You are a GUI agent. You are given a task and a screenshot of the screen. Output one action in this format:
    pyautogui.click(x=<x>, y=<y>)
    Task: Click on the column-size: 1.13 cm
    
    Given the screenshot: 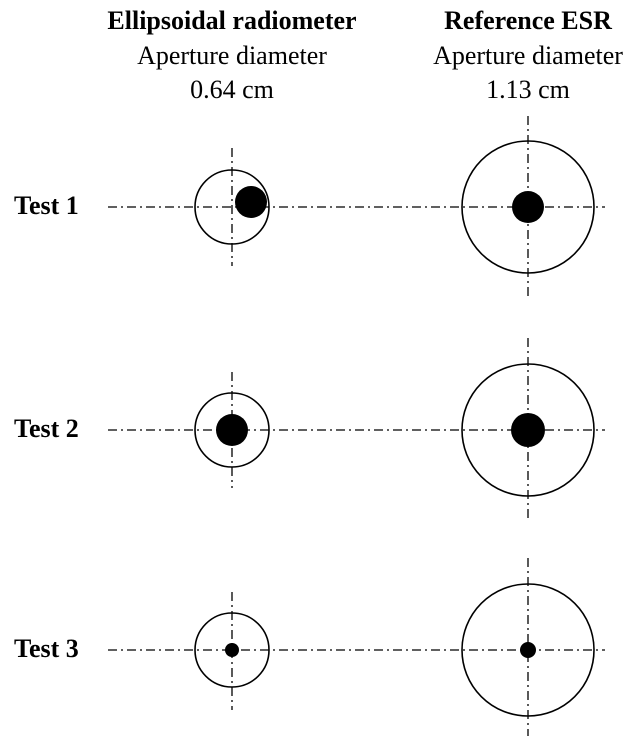 What is the action you would take?
    pyautogui.click(x=528, y=89)
    